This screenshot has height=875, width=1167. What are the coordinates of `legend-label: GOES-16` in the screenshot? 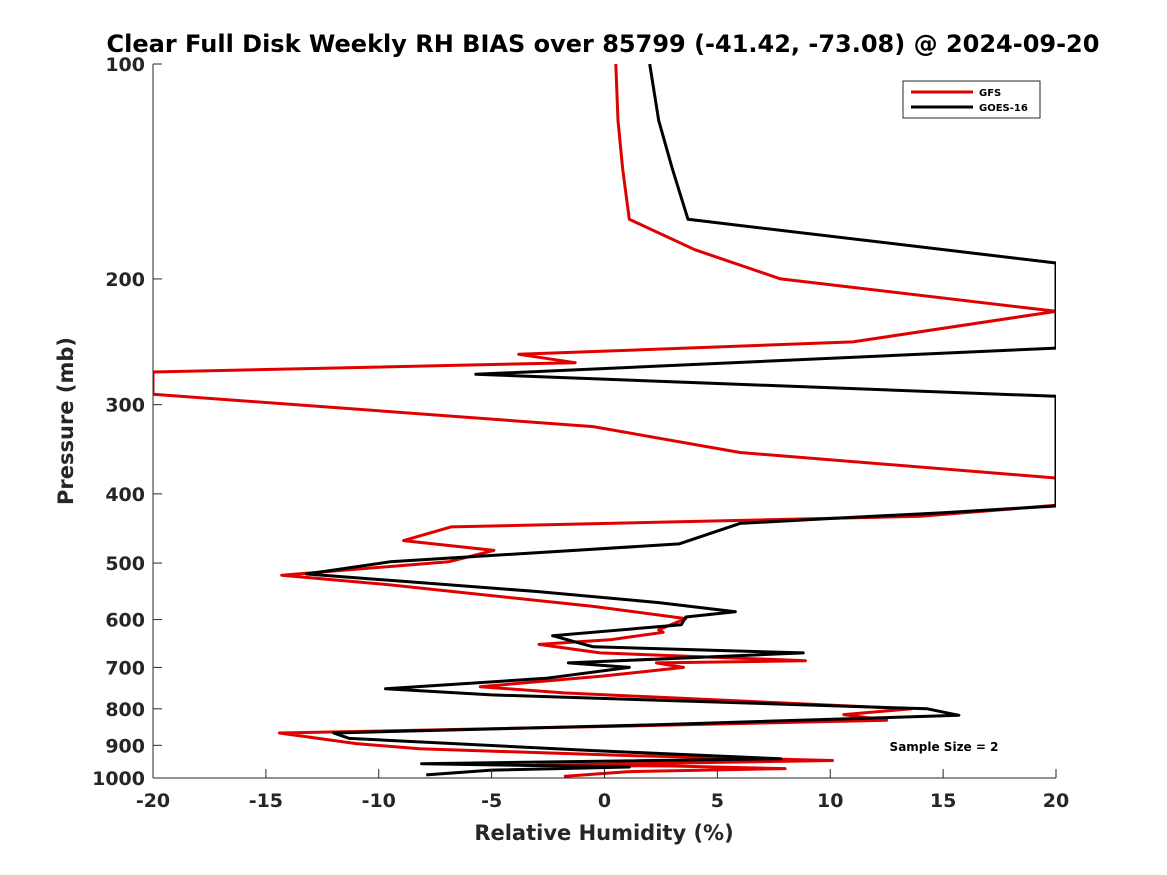 It's located at (1003, 108).